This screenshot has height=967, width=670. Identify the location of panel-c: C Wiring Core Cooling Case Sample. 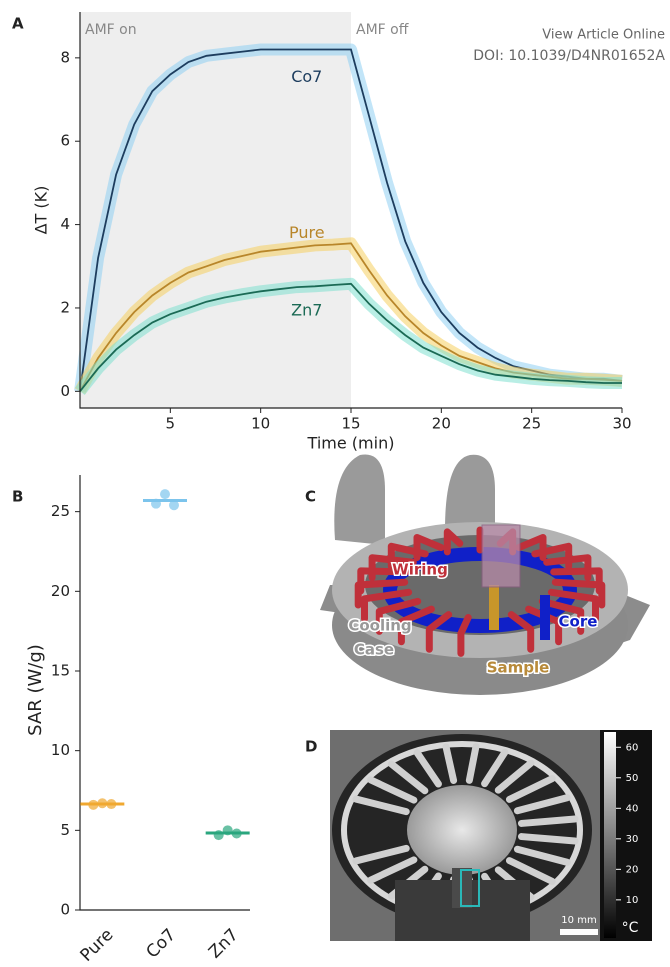
(477, 574).